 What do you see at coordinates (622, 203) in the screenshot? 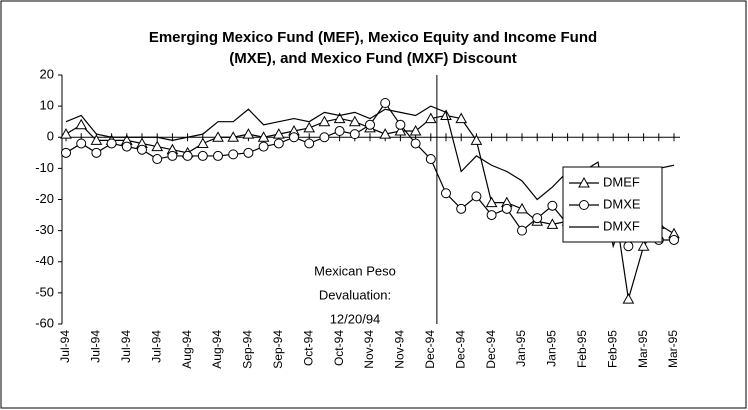
I see `legend-label: DMXE` at bounding box center [622, 203].